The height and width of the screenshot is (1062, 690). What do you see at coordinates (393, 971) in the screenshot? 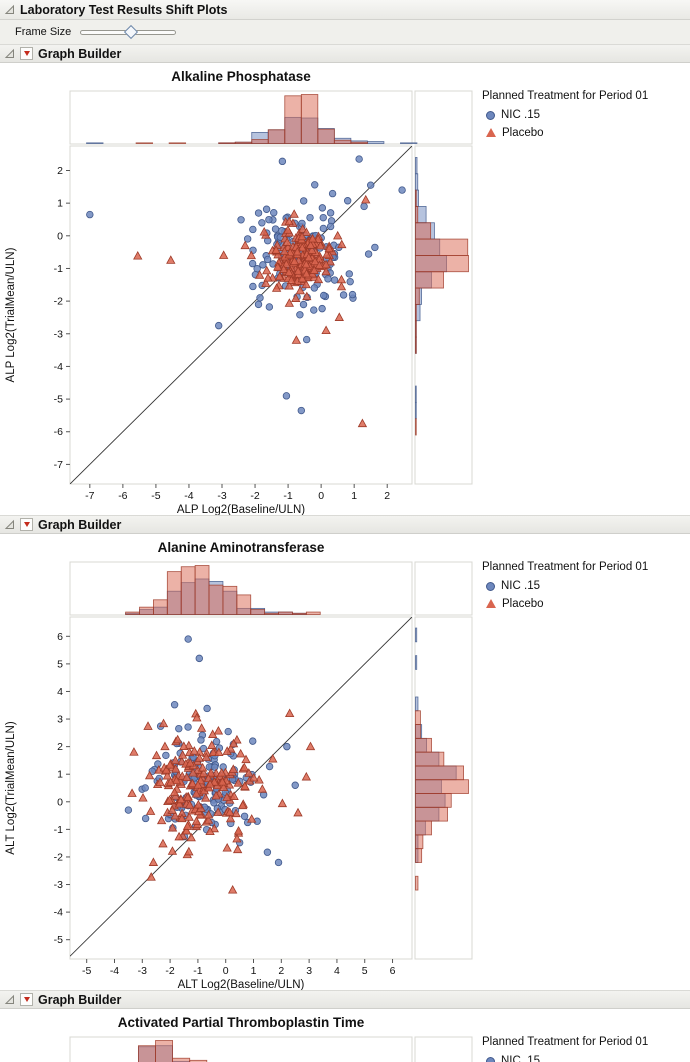
I see `x-tick-label: 6` at bounding box center [393, 971].